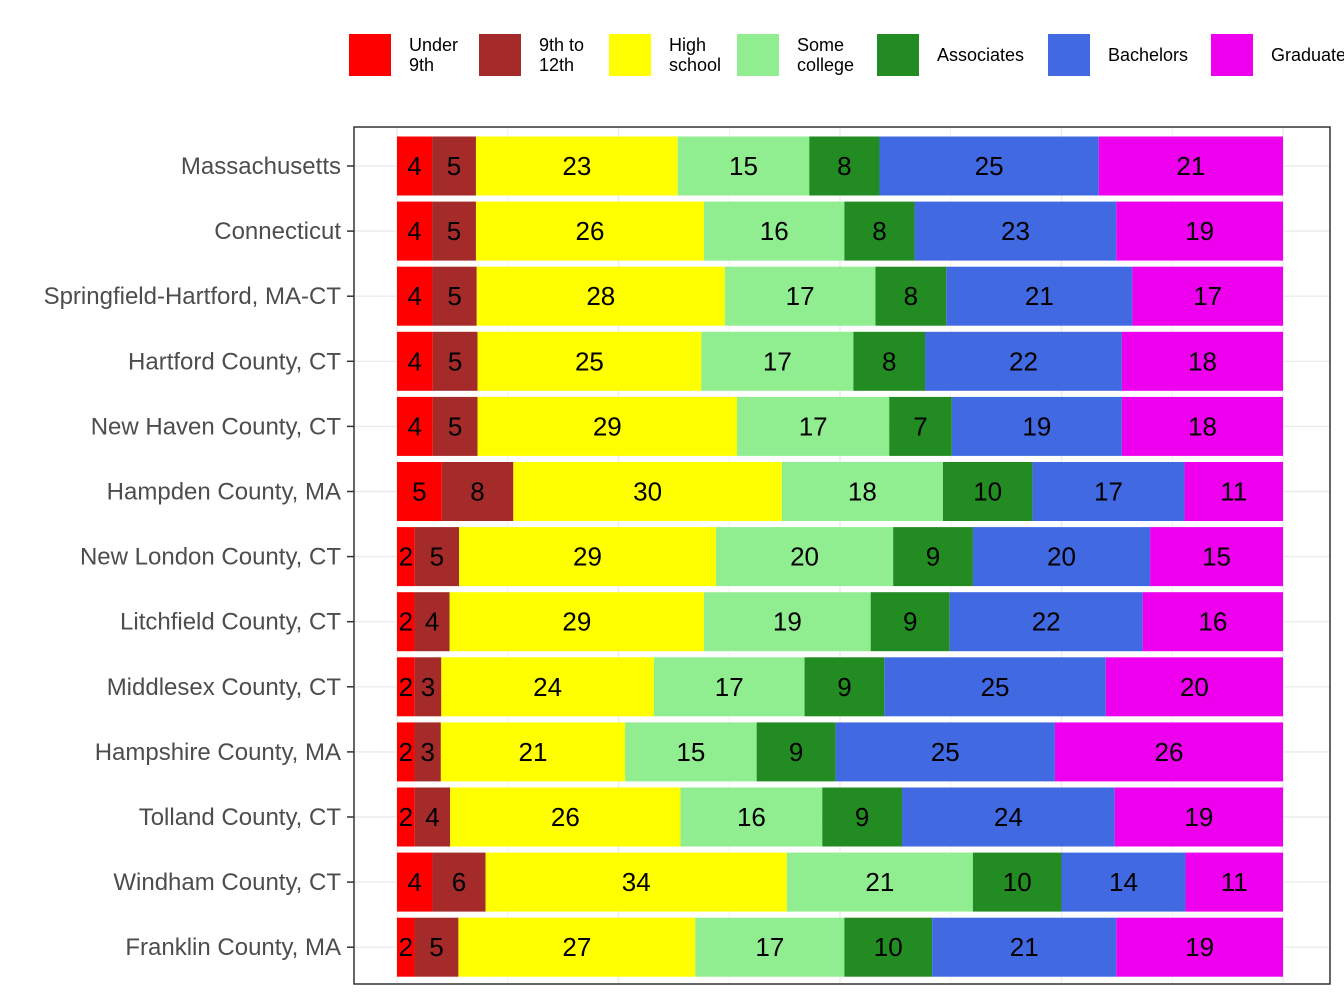 Image resolution: width=1344 pixels, height=1008 pixels. Describe the element at coordinates (1307, 55) in the screenshot. I see `legend-label: Graduate` at that location.